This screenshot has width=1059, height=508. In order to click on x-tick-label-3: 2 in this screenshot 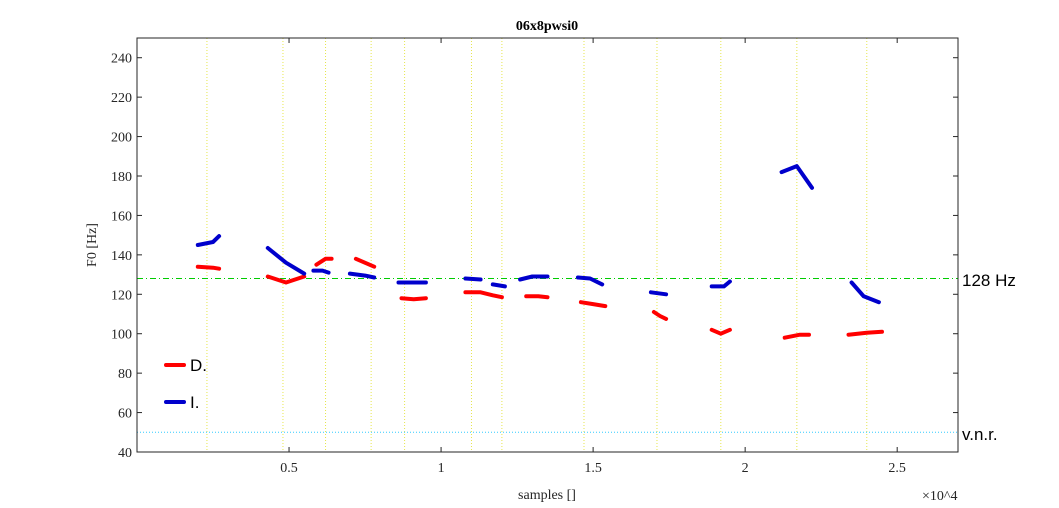, I will do `click(745, 468)`.